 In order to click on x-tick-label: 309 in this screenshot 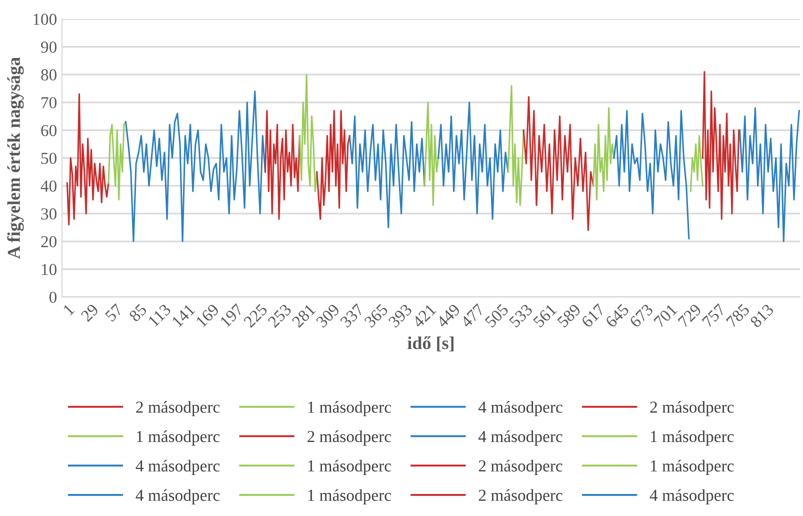, I will do `click(328, 315)`.